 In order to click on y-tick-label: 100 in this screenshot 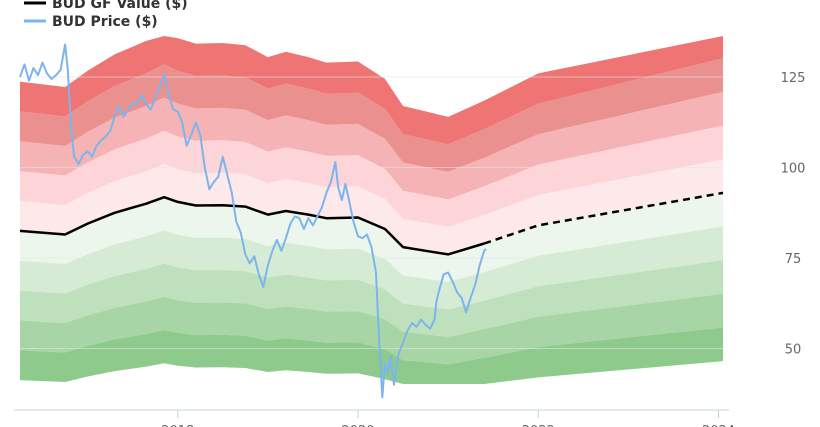, I will do `click(793, 169)`.